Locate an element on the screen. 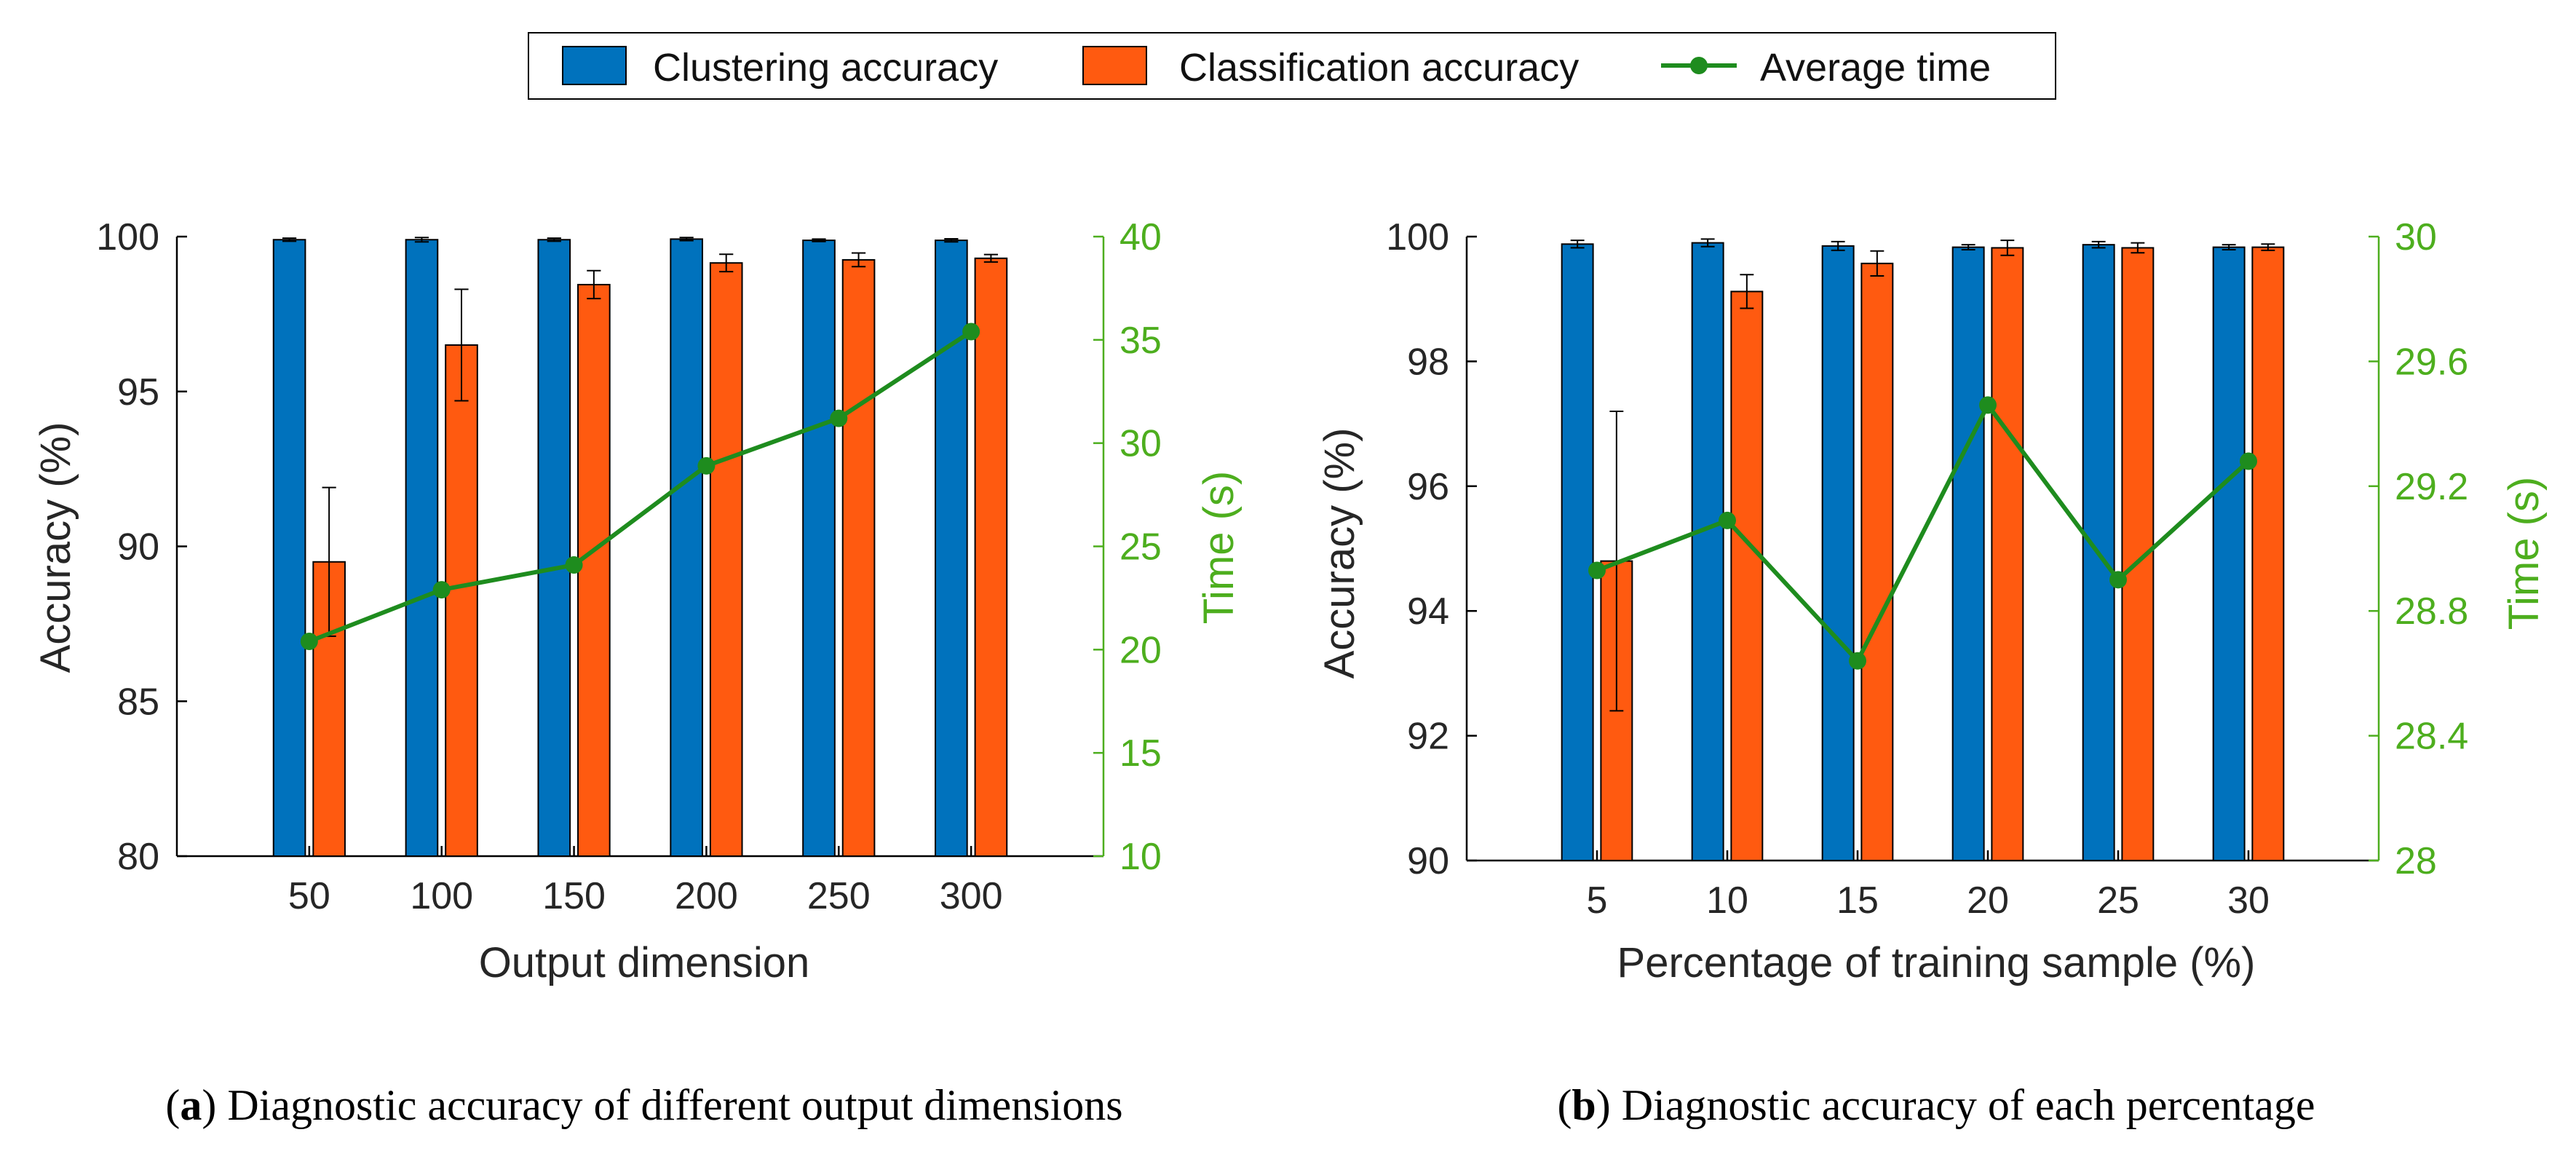  y-tick-label-left: 94 is located at coordinates (1428, 611).